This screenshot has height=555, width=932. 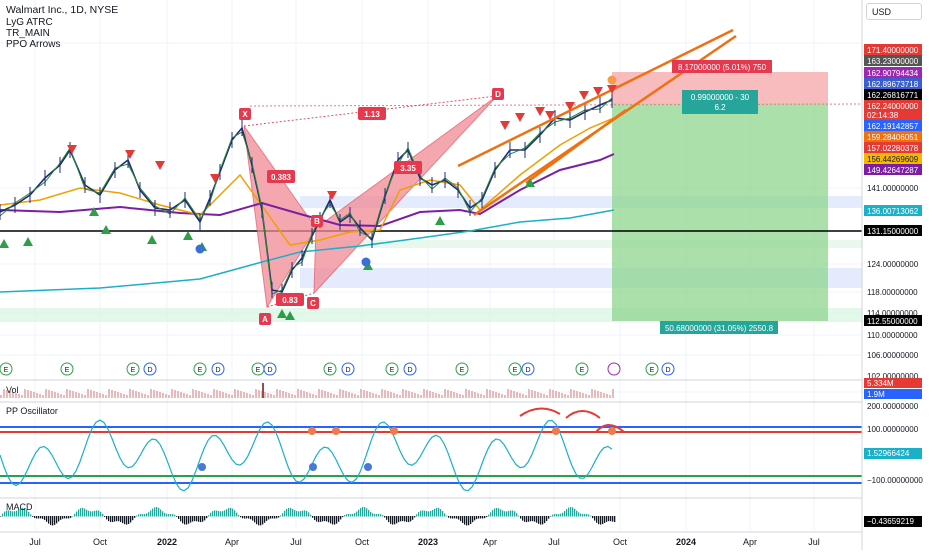 I want to click on time-axis-label: Jul, so click(x=554, y=542).